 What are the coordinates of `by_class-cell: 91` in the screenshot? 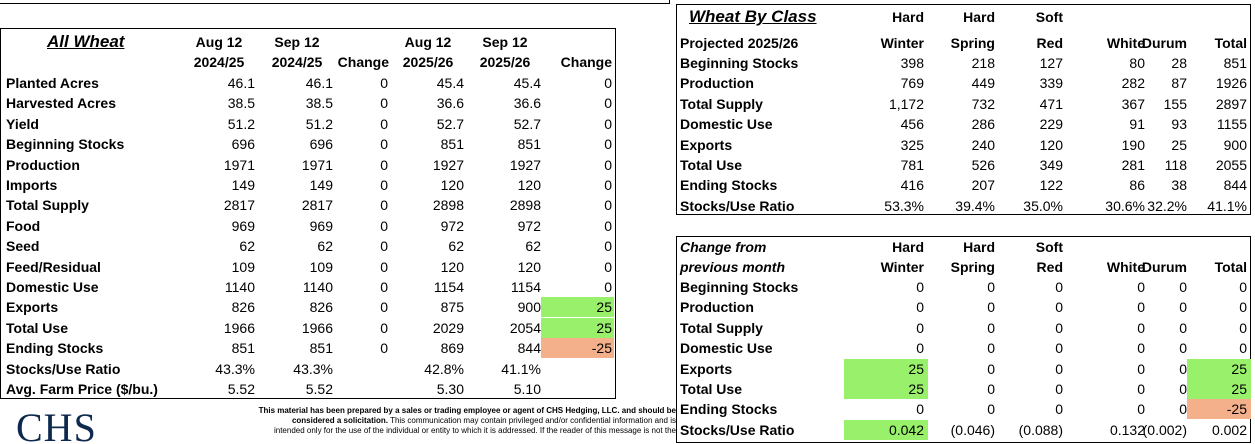 It's located at (1137, 124).